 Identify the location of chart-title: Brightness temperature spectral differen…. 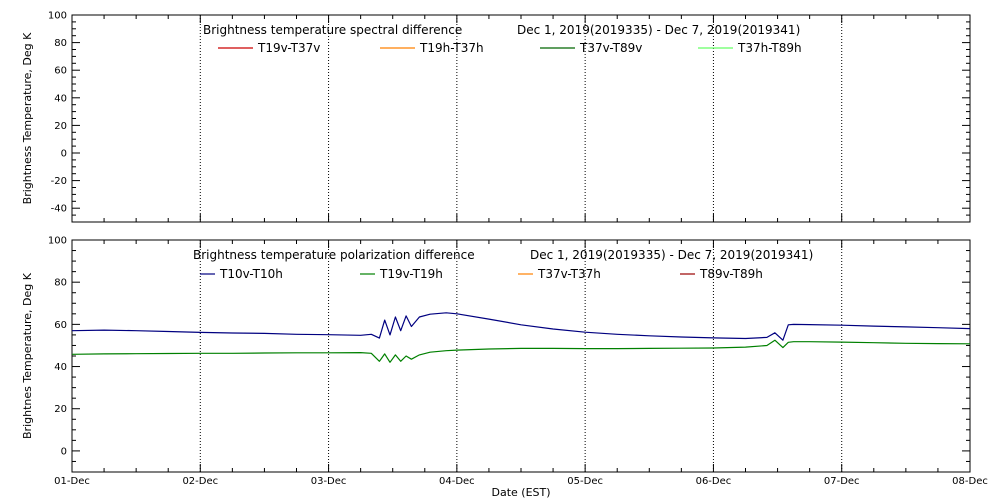
(332, 30).